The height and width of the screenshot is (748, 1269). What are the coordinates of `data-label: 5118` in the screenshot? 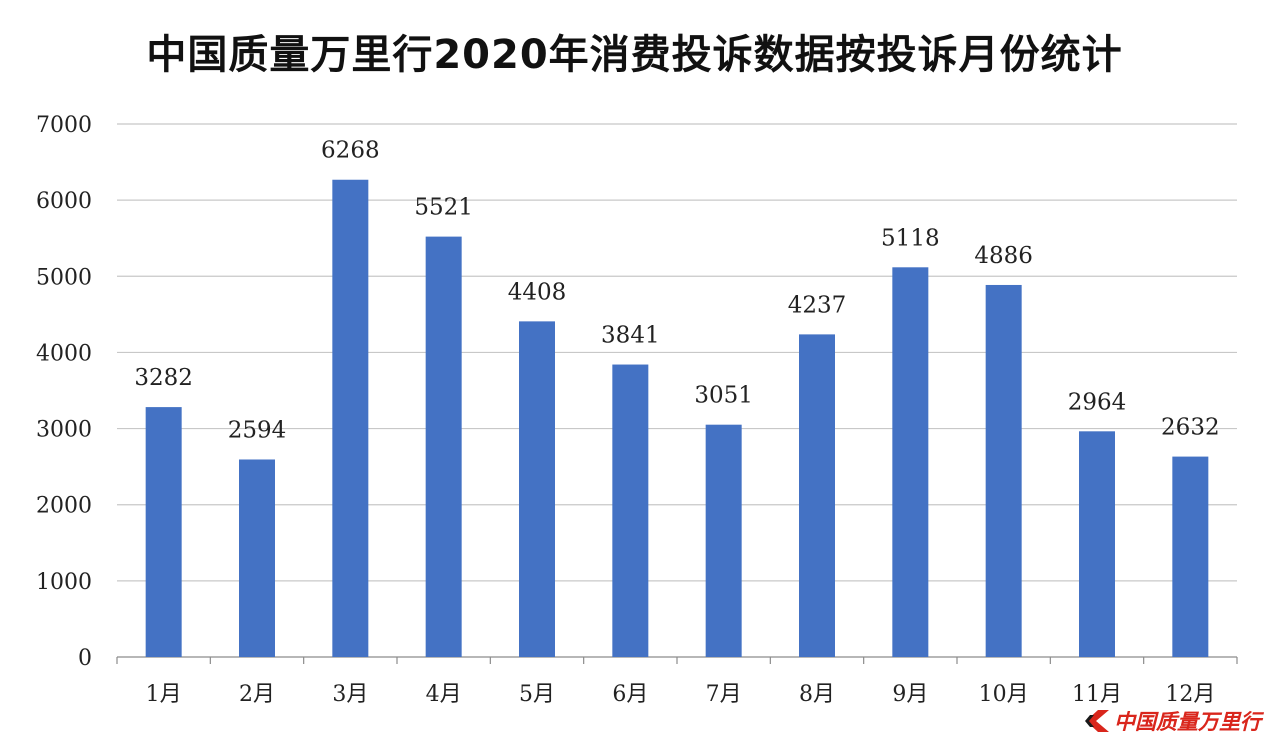 It's located at (910, 238).